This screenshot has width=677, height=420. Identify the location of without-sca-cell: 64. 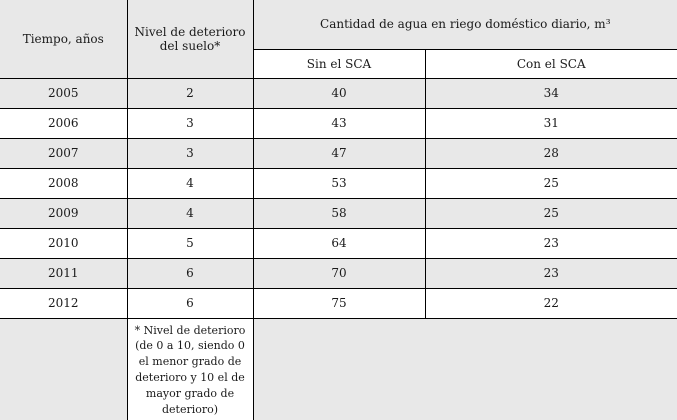
(339, 243).